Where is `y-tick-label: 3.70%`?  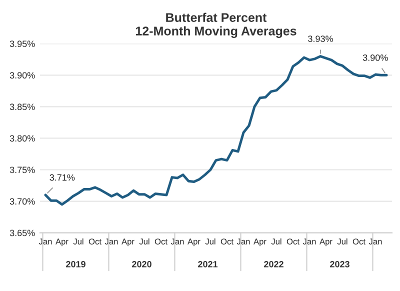 y-tick-label: 3.70% is located at coordinates (22, 201).